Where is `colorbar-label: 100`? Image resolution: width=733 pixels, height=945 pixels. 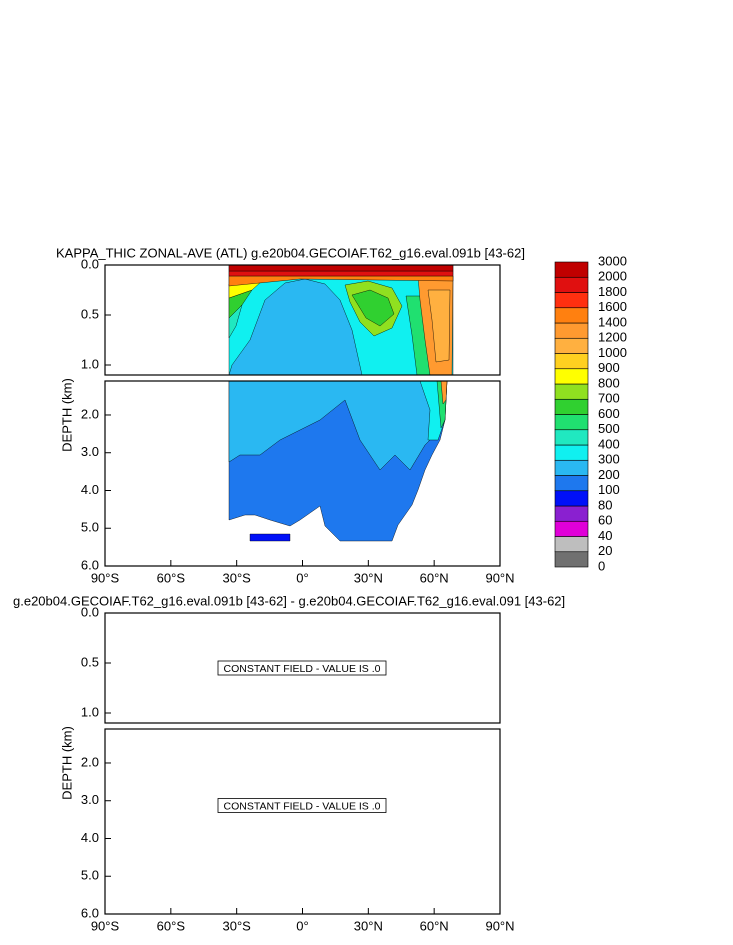
colorbar-label: 100 is located at coordinates (609, 489).